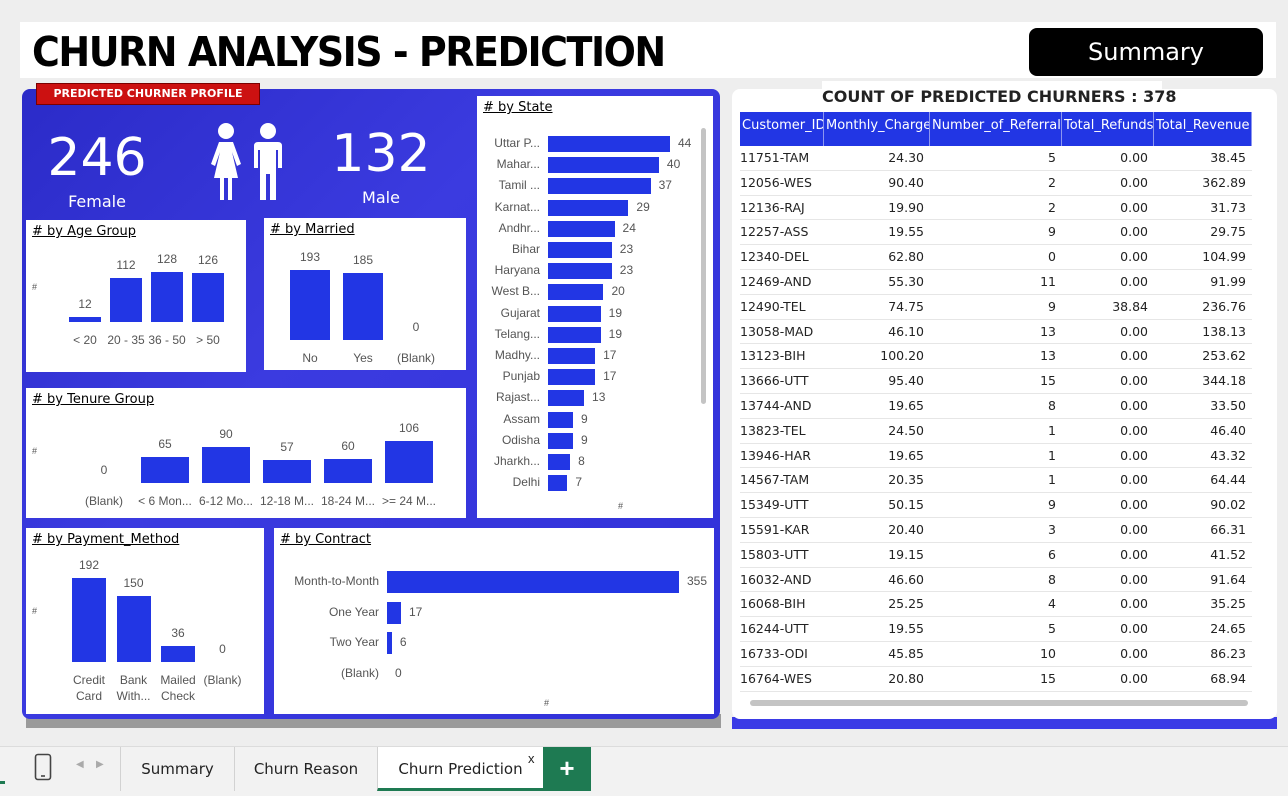  I want to click on contract-category-label: One Year, so click(353, 611).